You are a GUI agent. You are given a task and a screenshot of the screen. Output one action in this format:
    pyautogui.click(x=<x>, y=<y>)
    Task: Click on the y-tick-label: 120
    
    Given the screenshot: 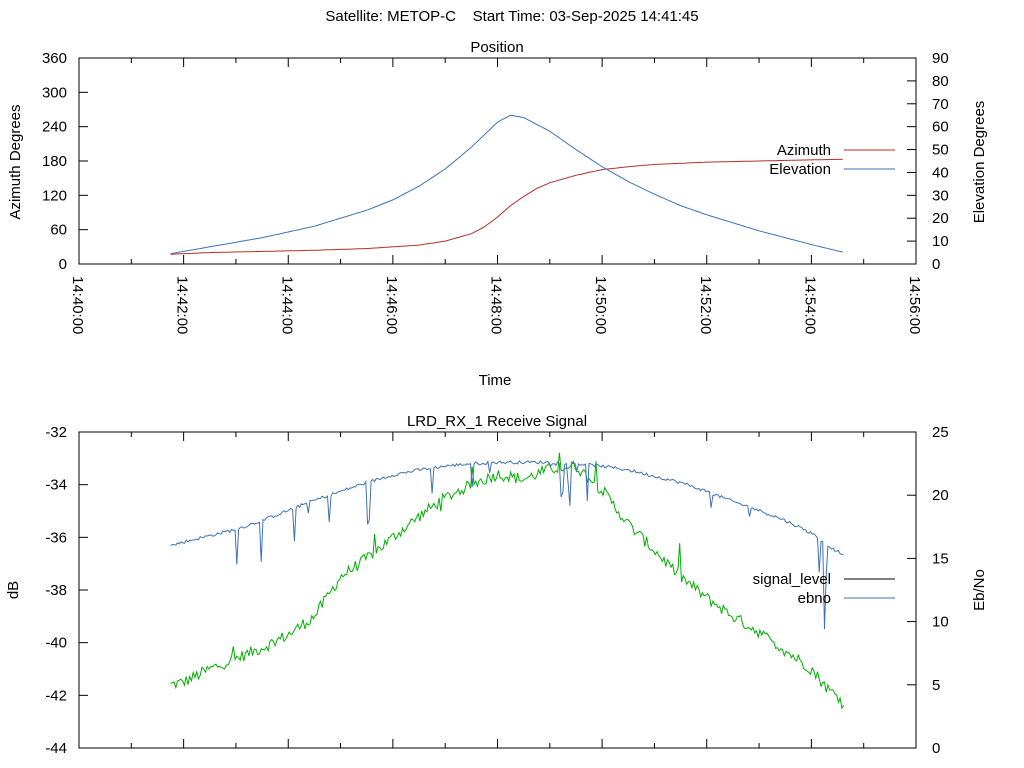 What is the action you would take?
    pyautogui.click(x=54, y=195)
    